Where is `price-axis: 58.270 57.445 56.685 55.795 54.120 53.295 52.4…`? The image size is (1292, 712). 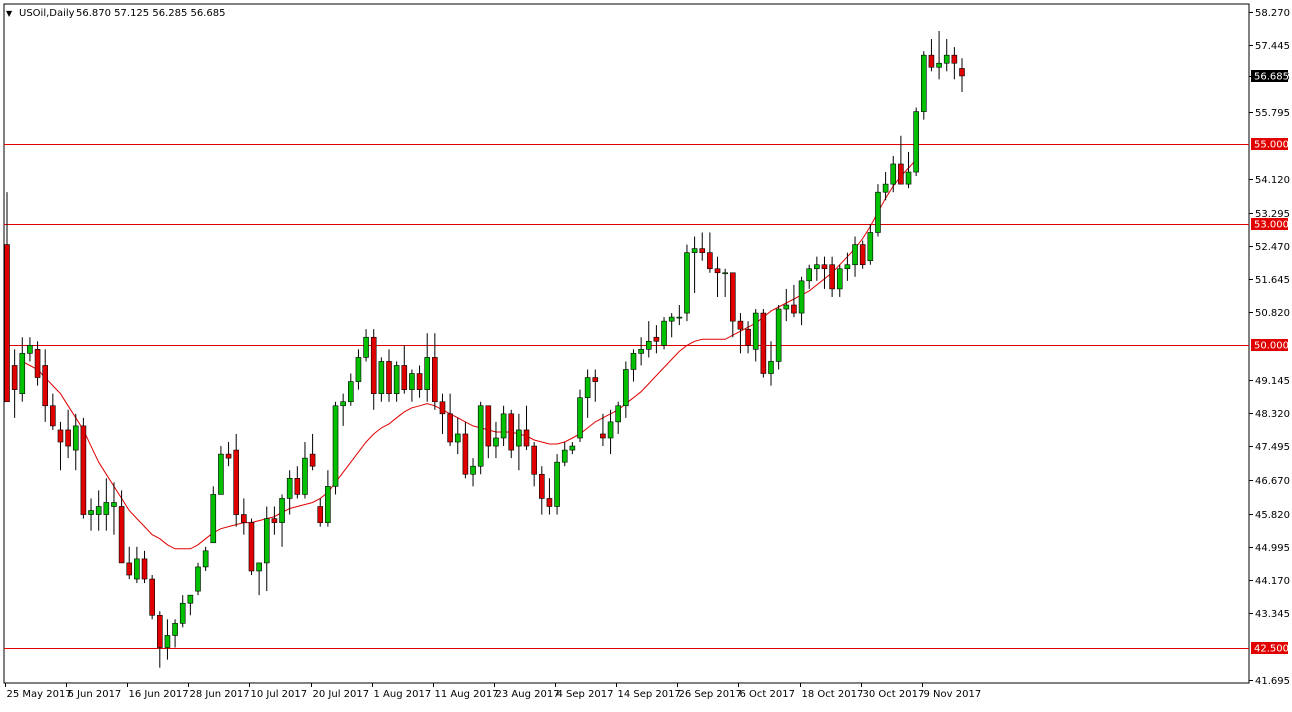 price-axis: 58.270 57.445 56.685 55.795 54.120 53.295 52.4… is located at coordinates (1269, 347).